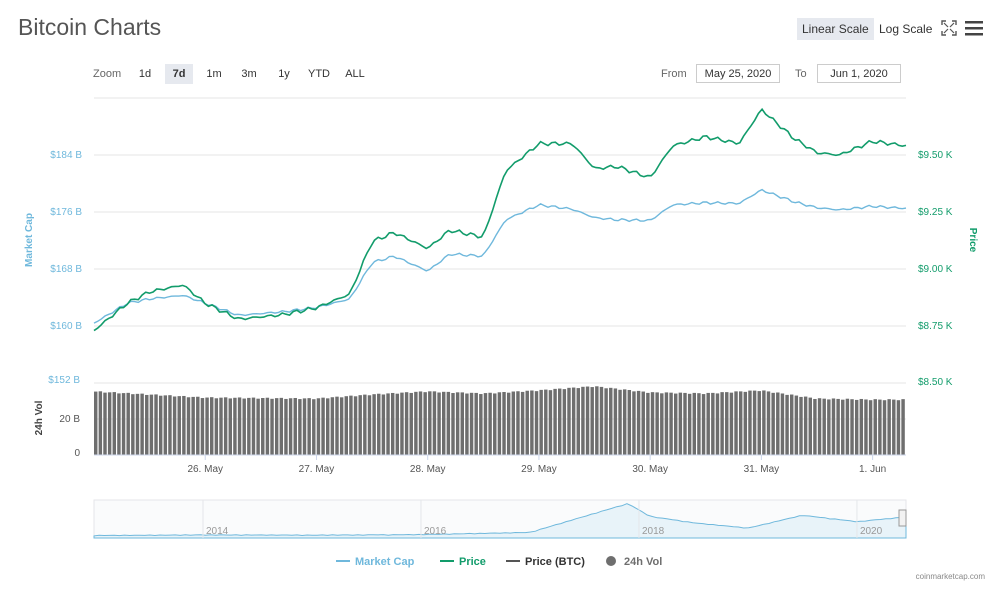  What do you see at coordinates (935, 155) in the screenshot?
I see `price-tick-label: $9.50 K` at bounding box center [935, 155].